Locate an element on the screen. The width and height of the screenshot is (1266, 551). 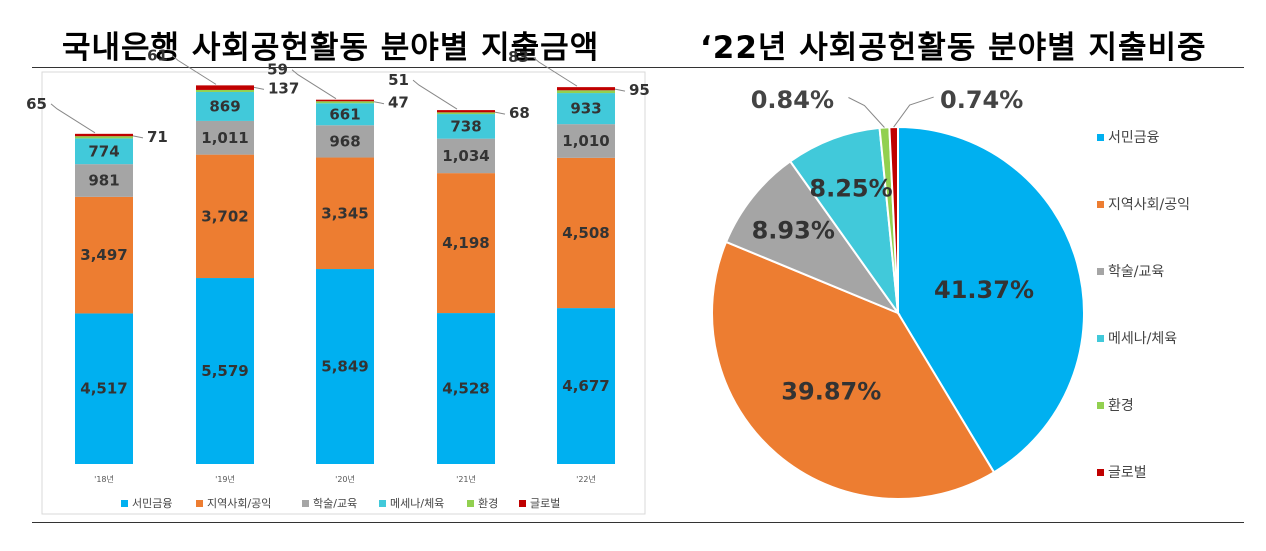
bar-메세나-체육-2 is located at coordinates (225, 106).